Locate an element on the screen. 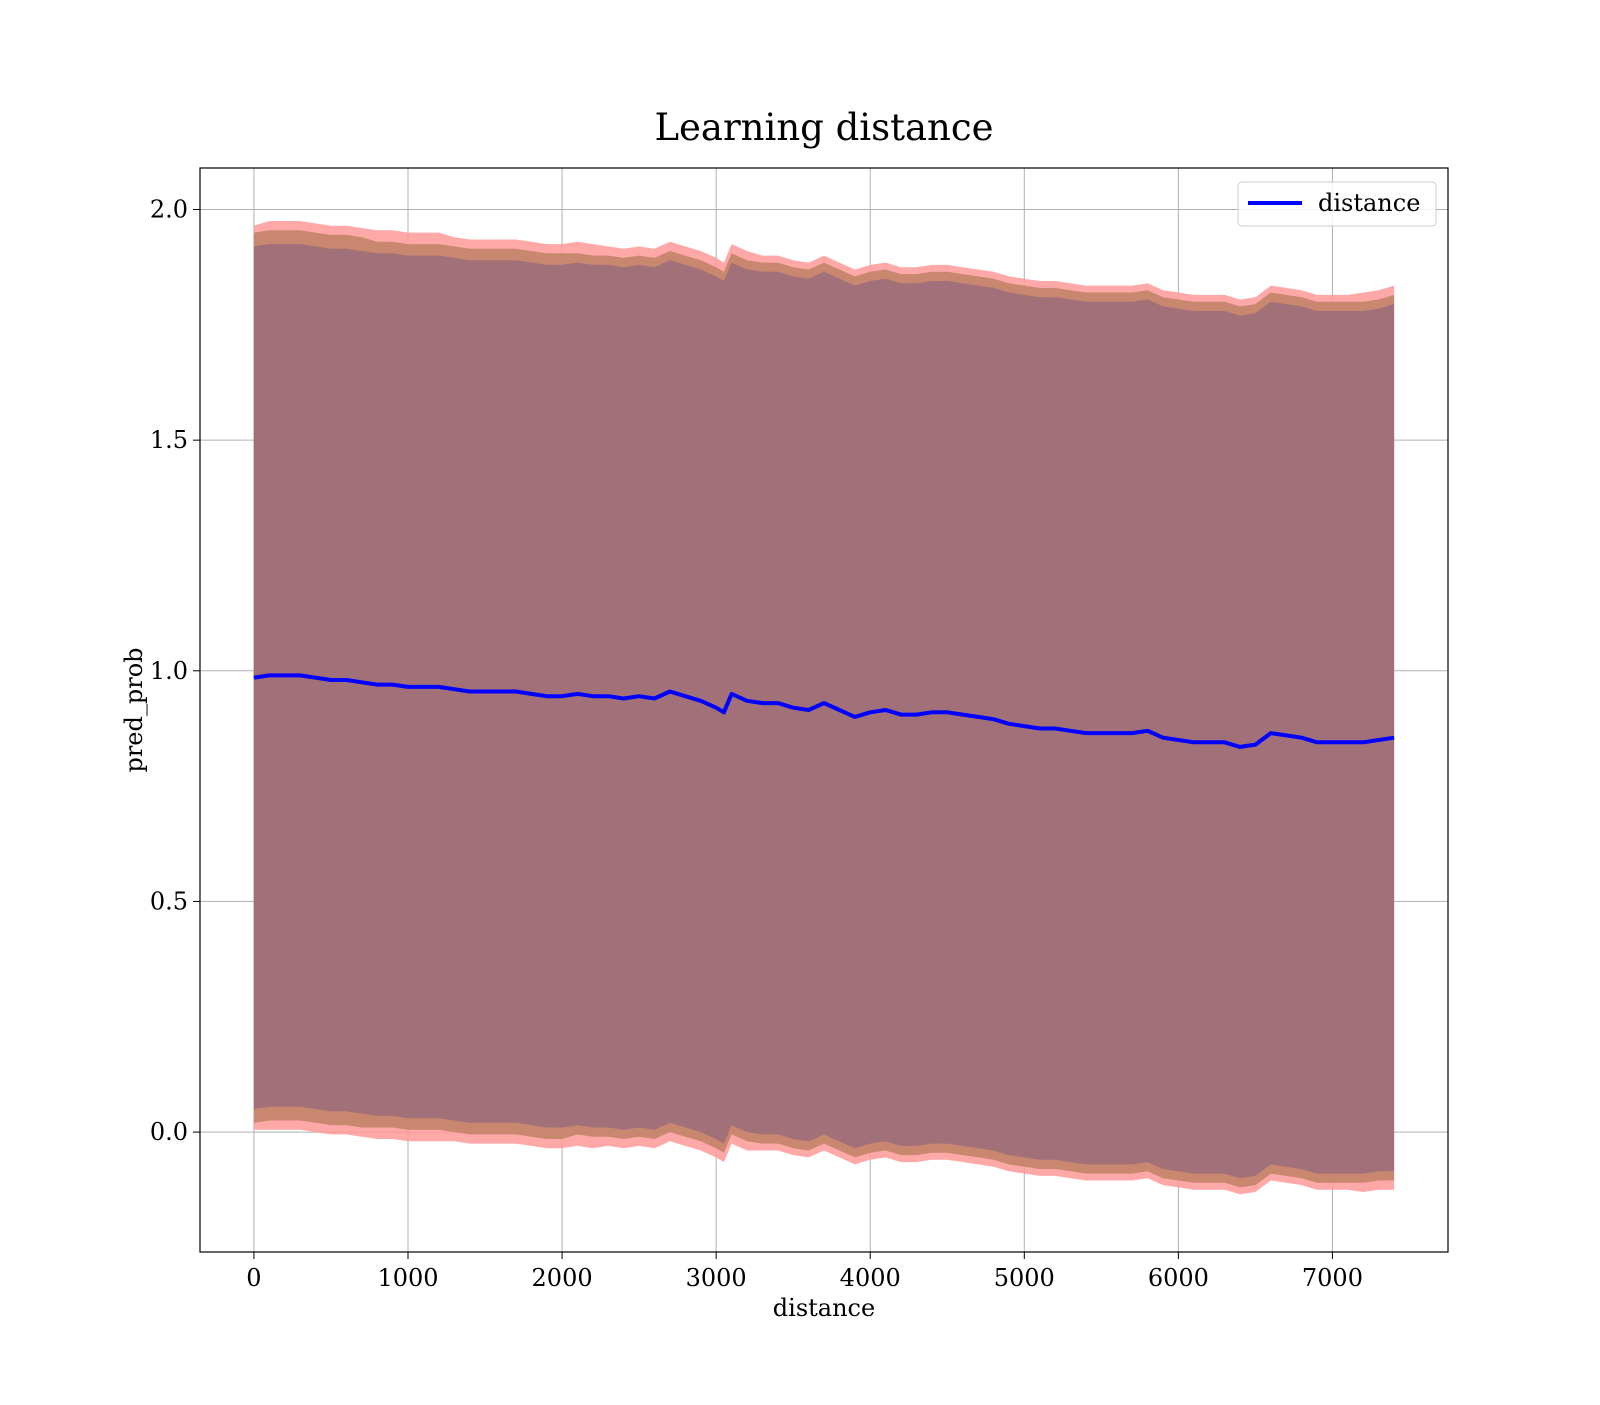 The image size is (1600, 1405). x-tick-label: 4000 is located at coordinates (870, 1278).